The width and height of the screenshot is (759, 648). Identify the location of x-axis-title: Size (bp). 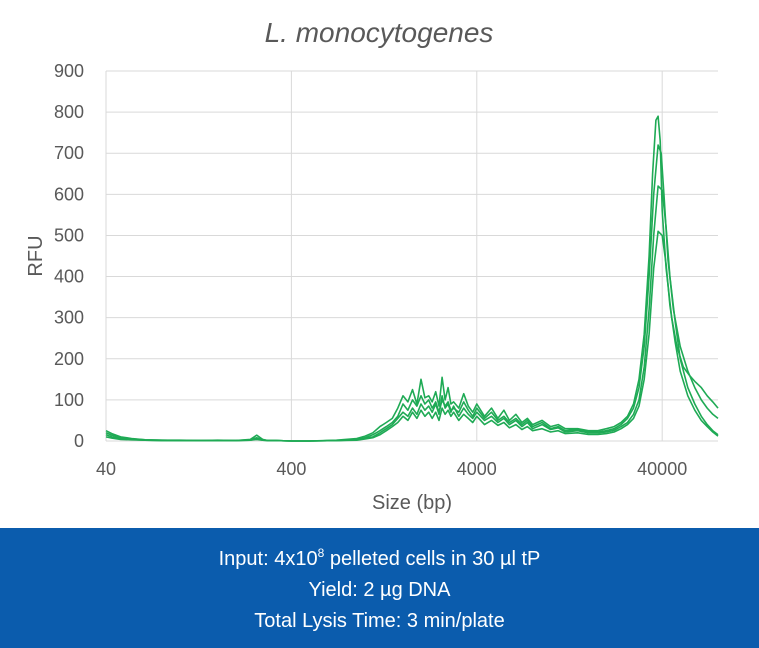
(412, 503).